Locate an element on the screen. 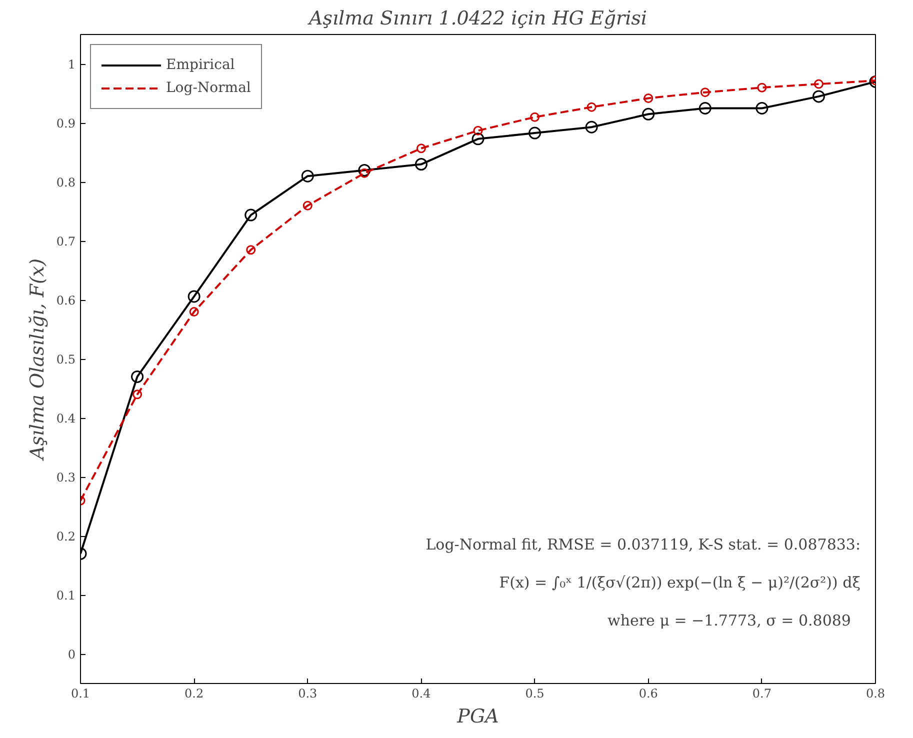 This screenshot has height=738, width=913. x-tick-label: 0.5 is located at coordinates (534, 693).